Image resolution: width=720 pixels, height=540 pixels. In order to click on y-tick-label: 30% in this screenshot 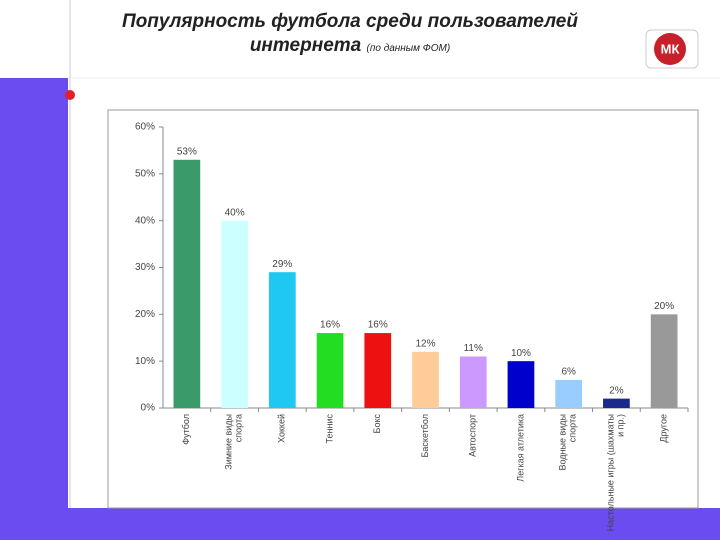, I will do `click(145, 267)`.